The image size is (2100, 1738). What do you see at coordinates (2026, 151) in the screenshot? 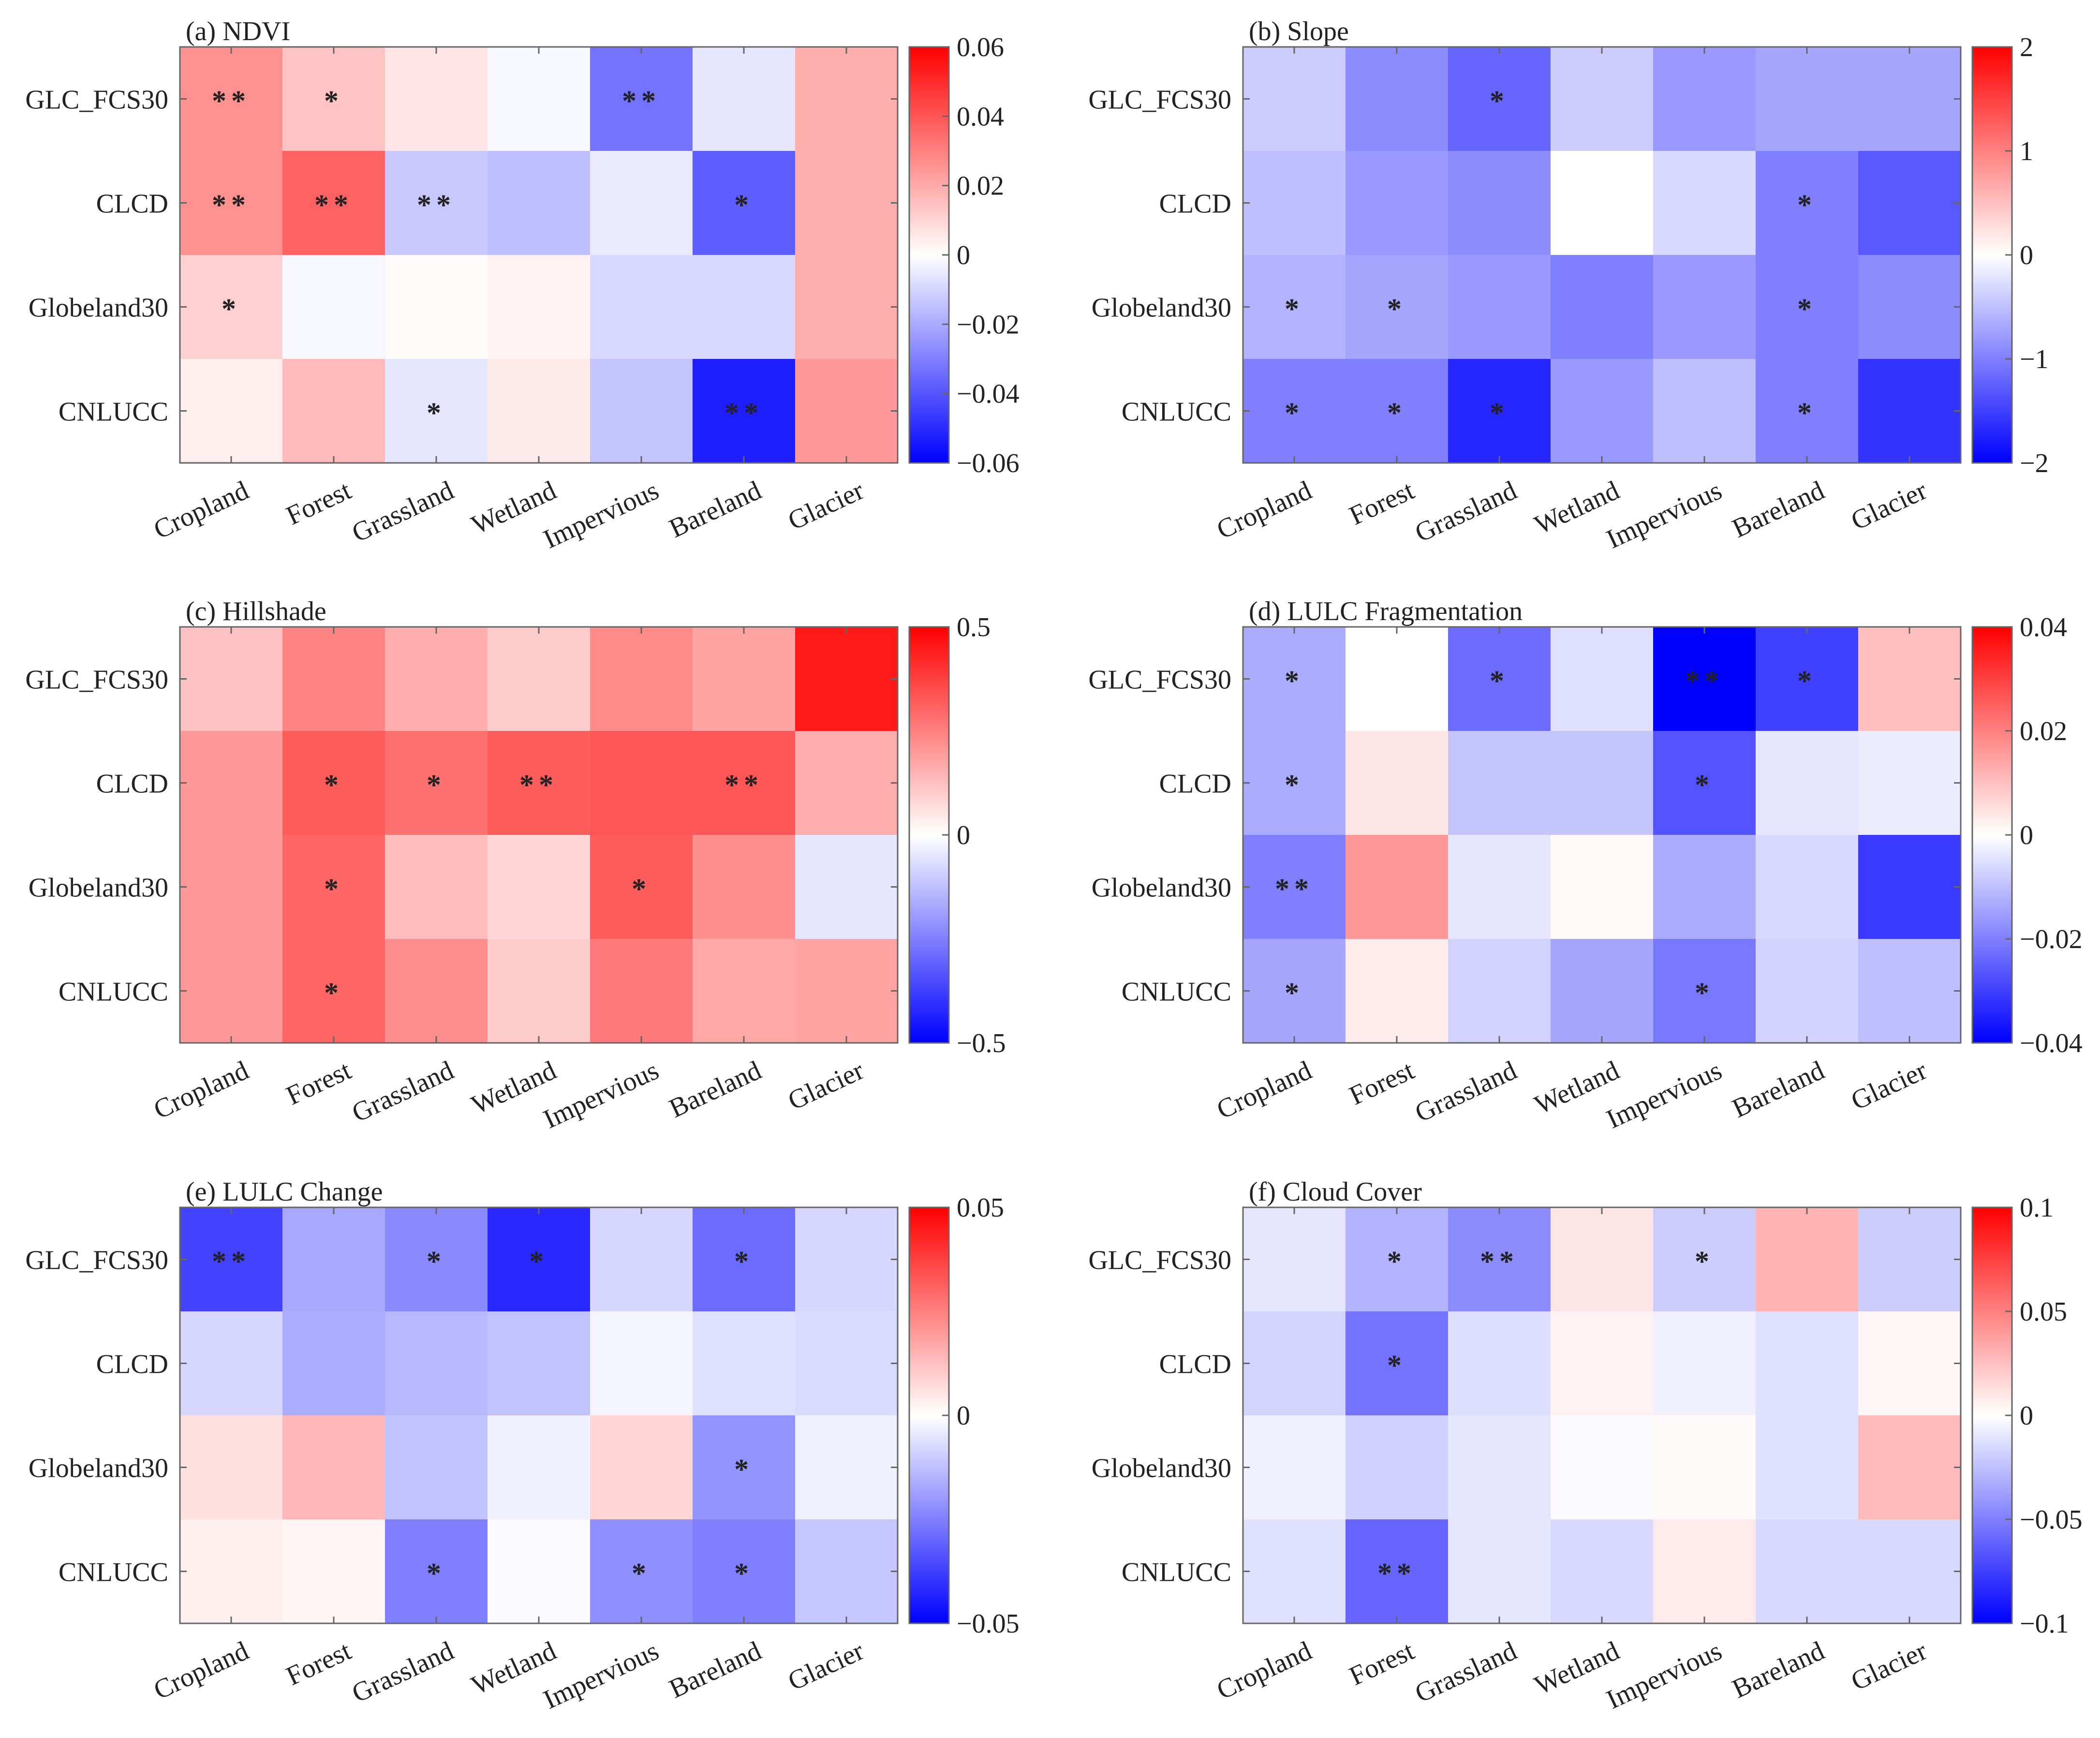
I see `colorbar-label: 1` at bounding box center [2026, 151].